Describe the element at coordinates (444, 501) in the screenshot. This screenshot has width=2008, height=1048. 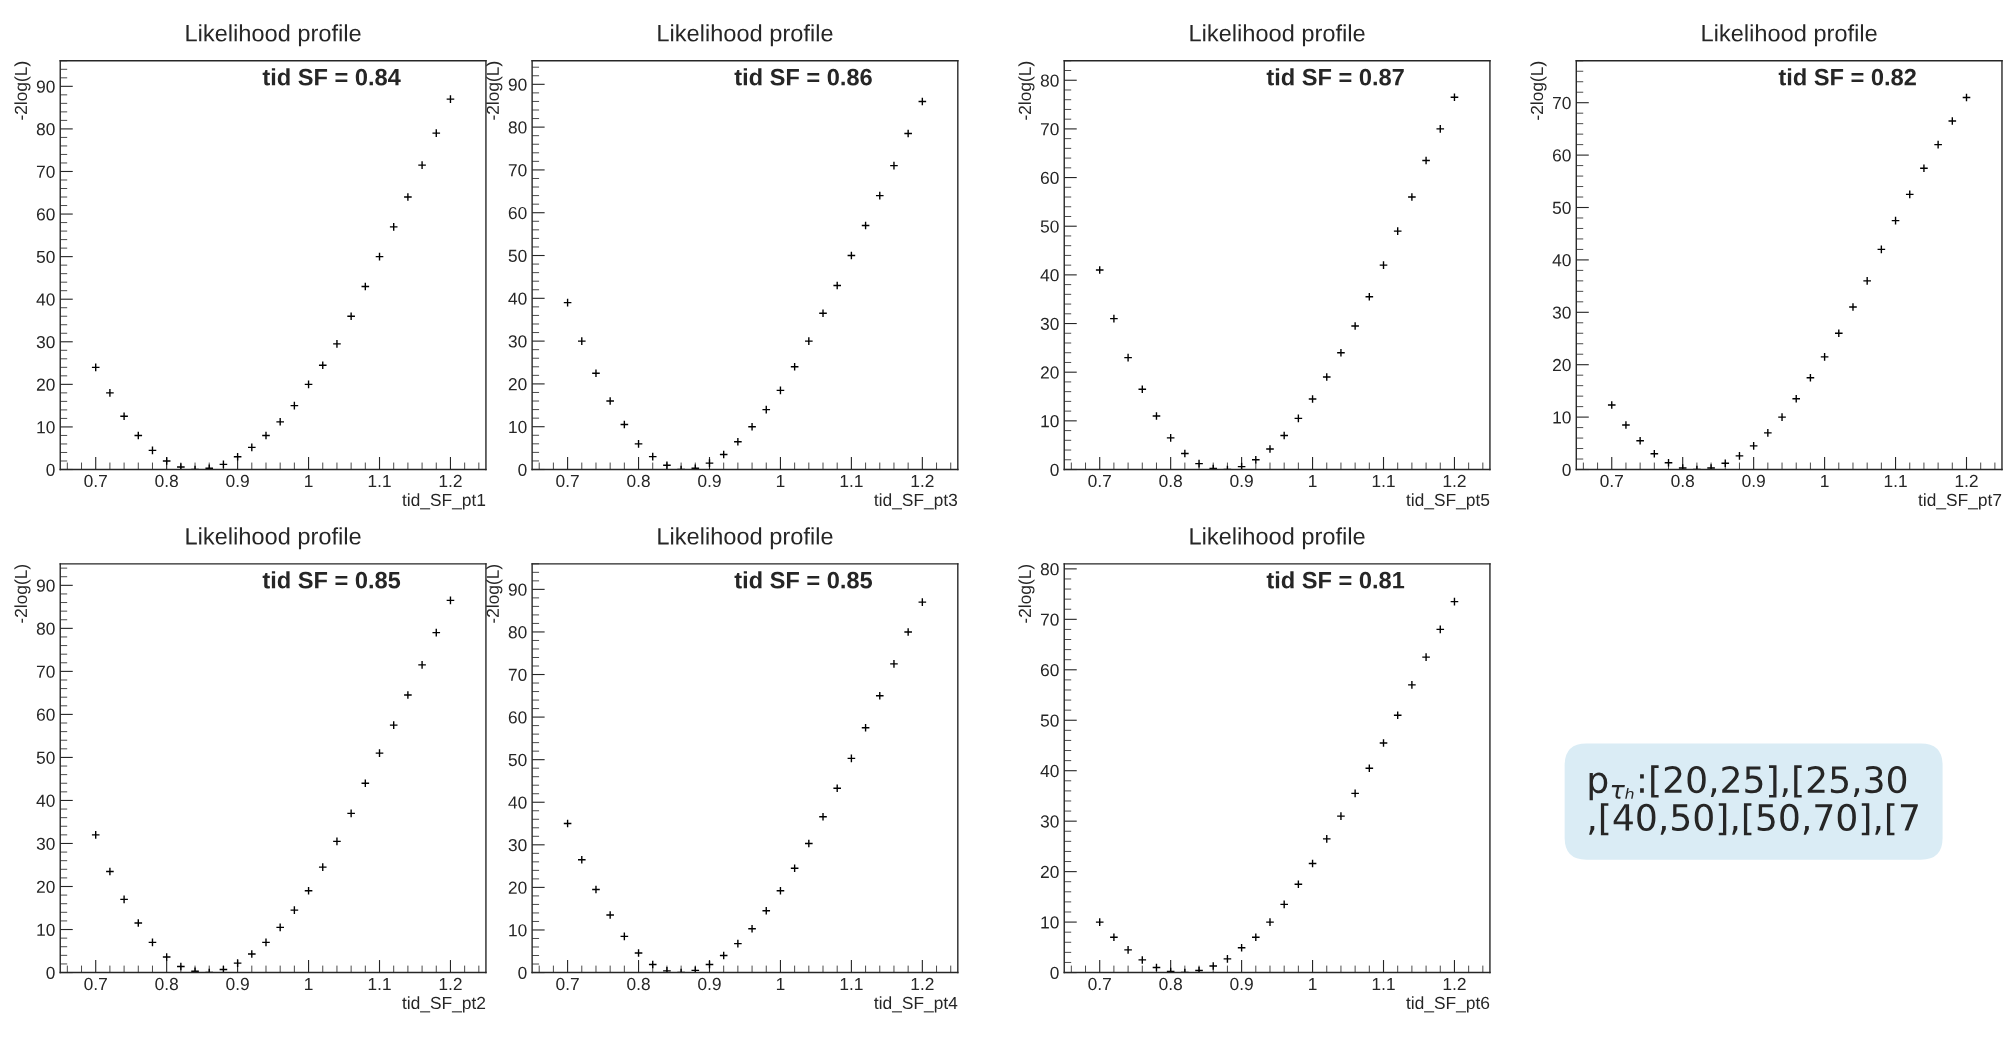
I see `x-axis-title: tid_SF_pt1` at that location.